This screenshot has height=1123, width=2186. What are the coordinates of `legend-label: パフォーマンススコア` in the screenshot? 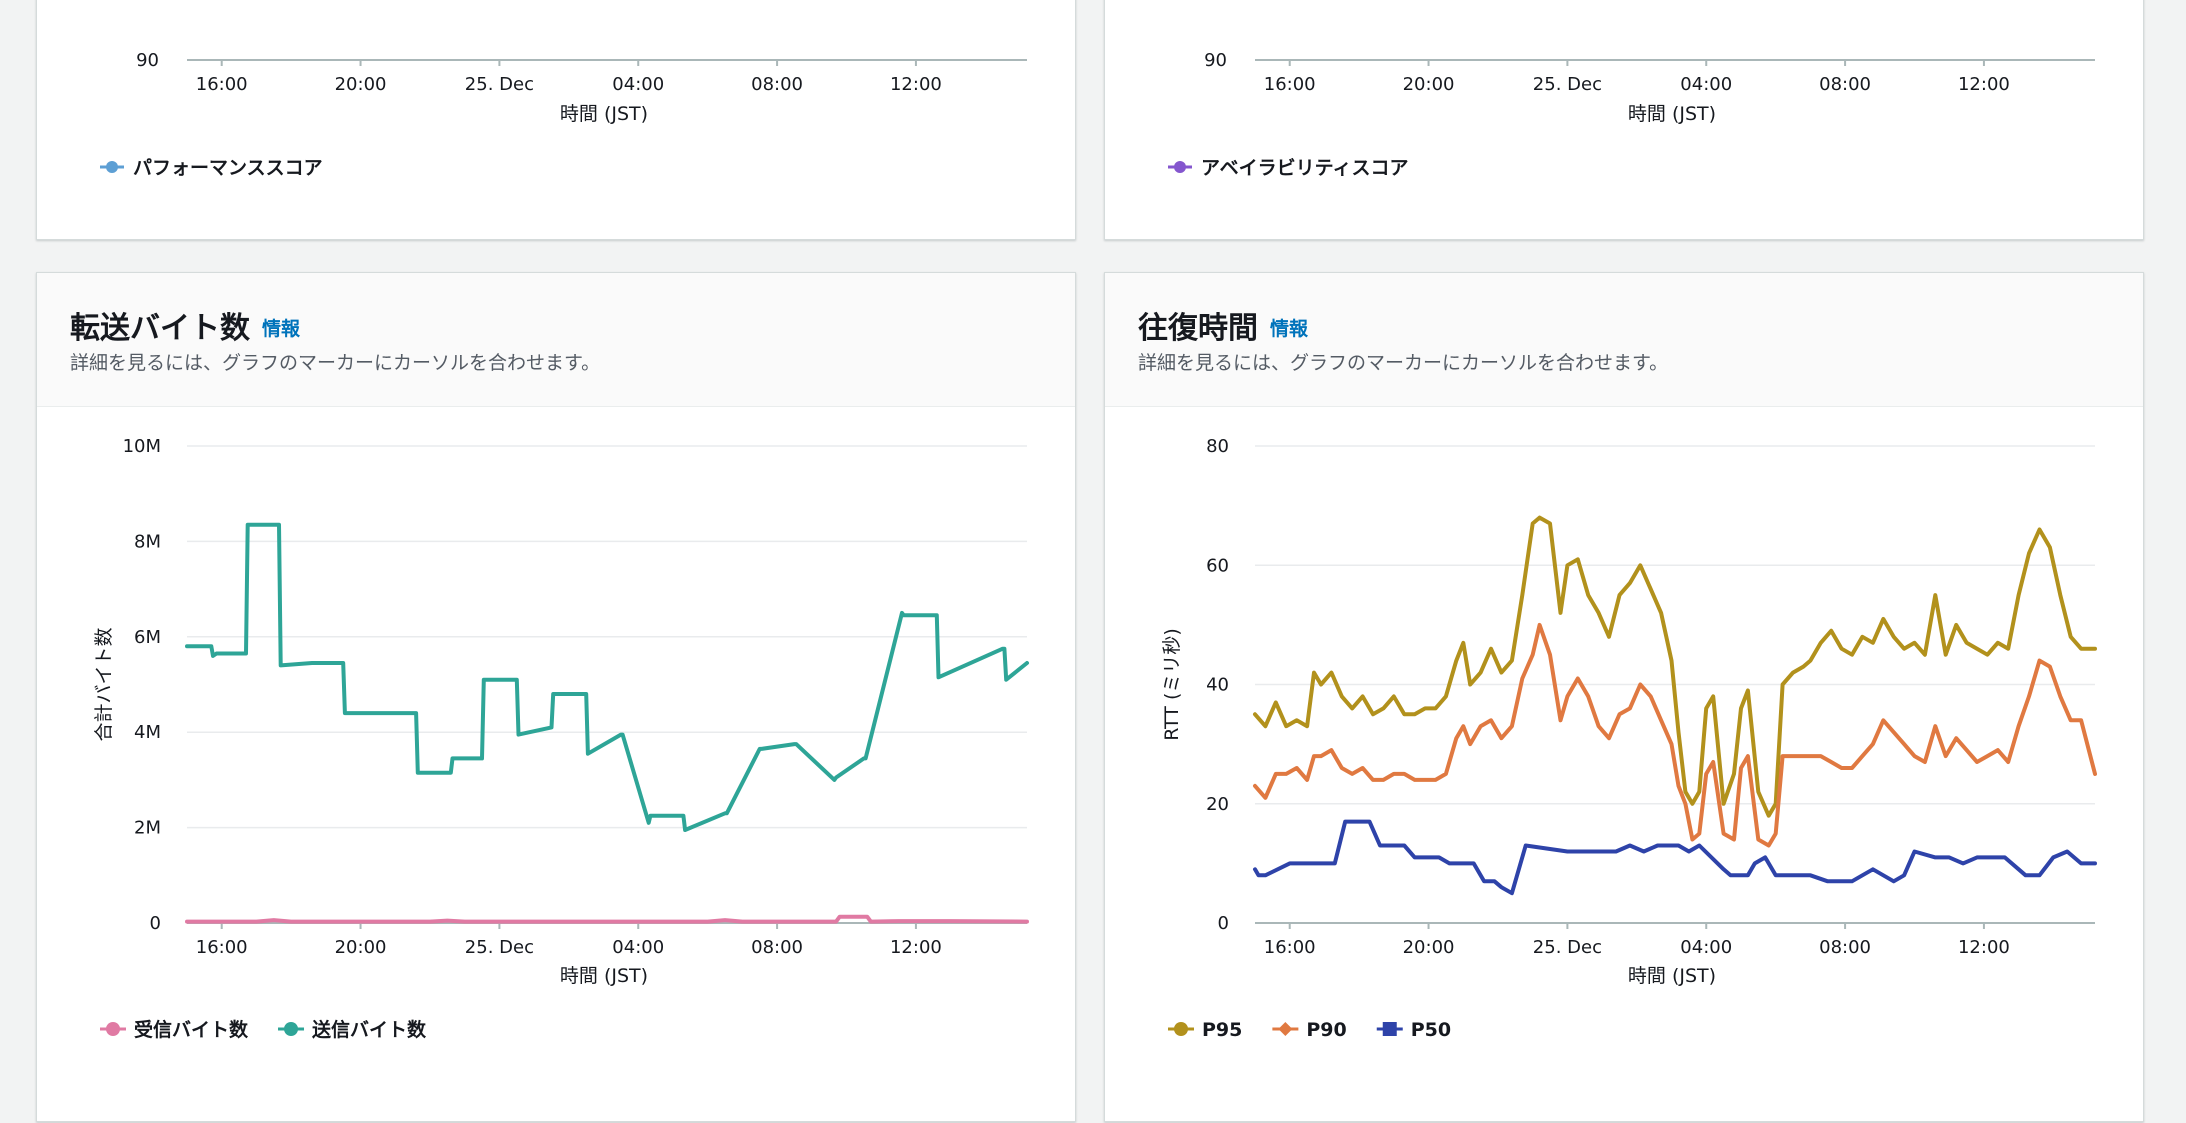 It's located at (228, 168).